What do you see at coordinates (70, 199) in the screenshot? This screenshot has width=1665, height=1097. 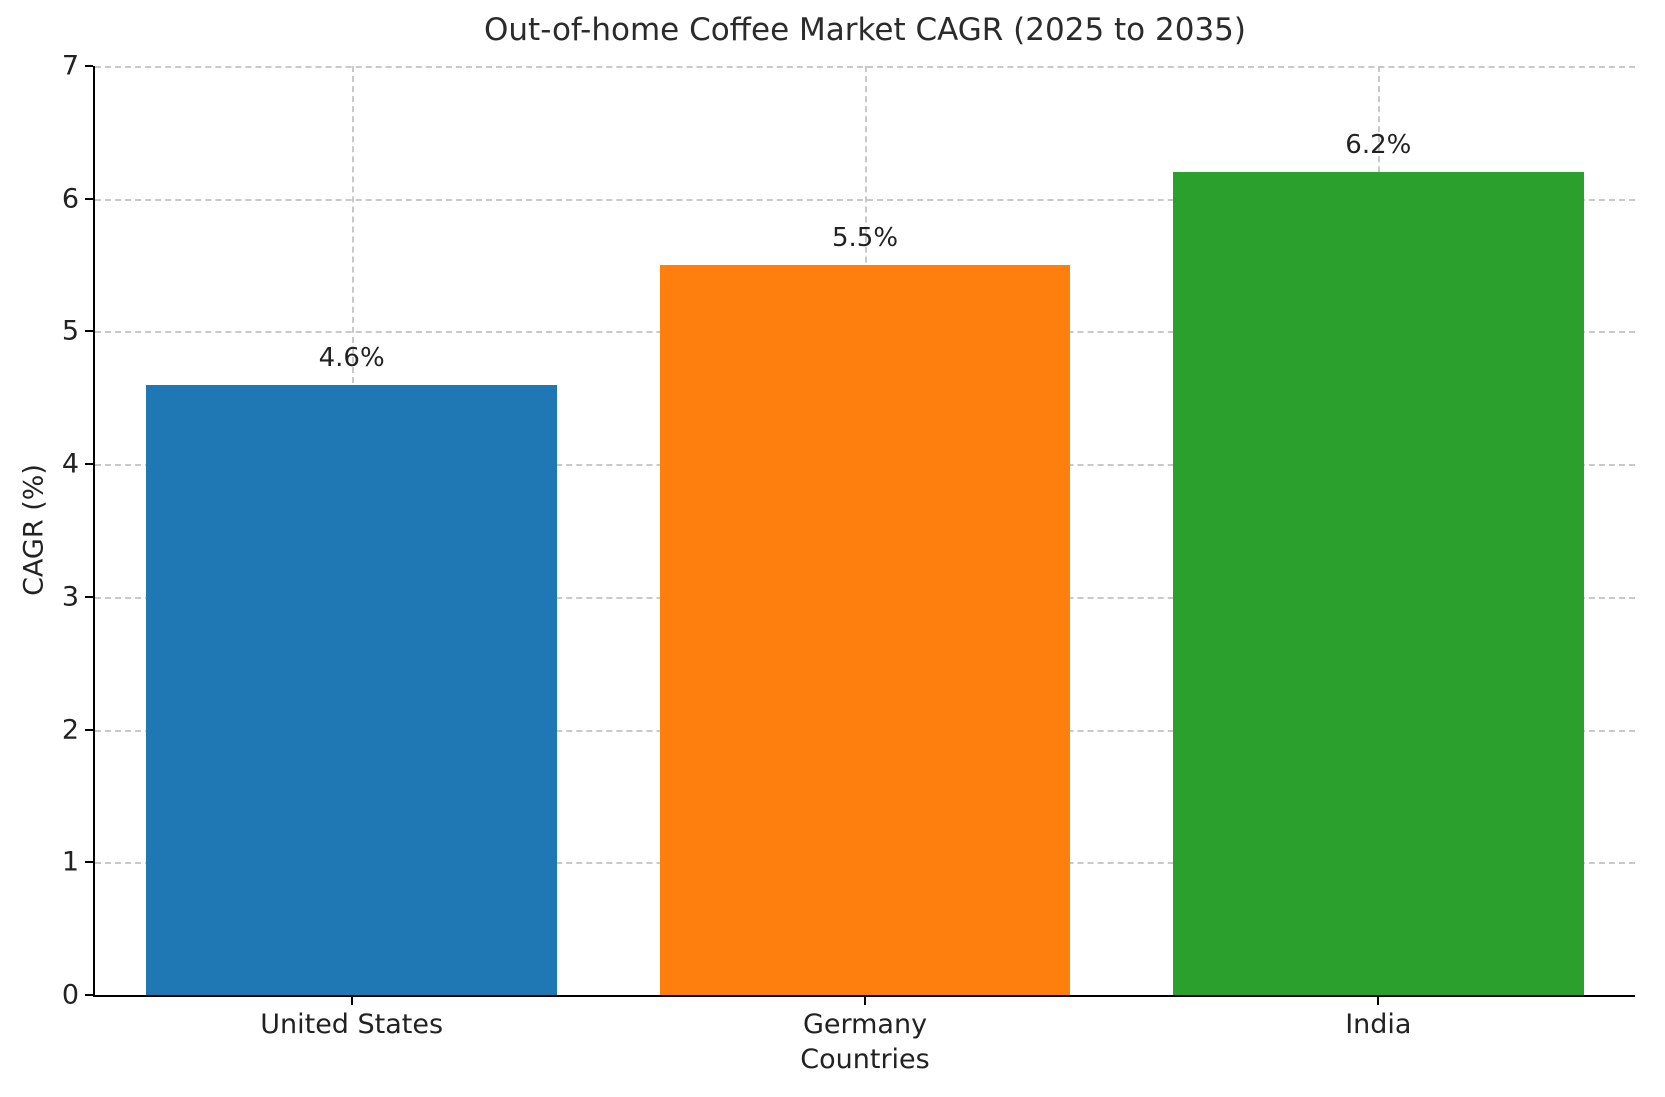 I see `y-tick-label: 6` at bounding box center [70, 199].